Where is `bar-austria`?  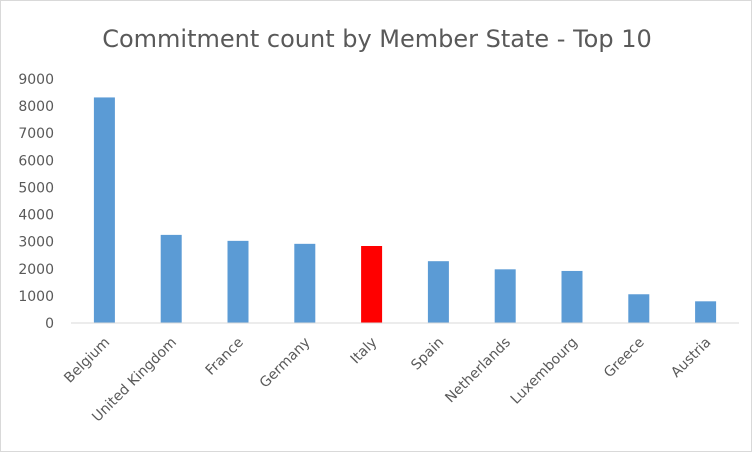 bar-austria is located at coordinates (706, 312).